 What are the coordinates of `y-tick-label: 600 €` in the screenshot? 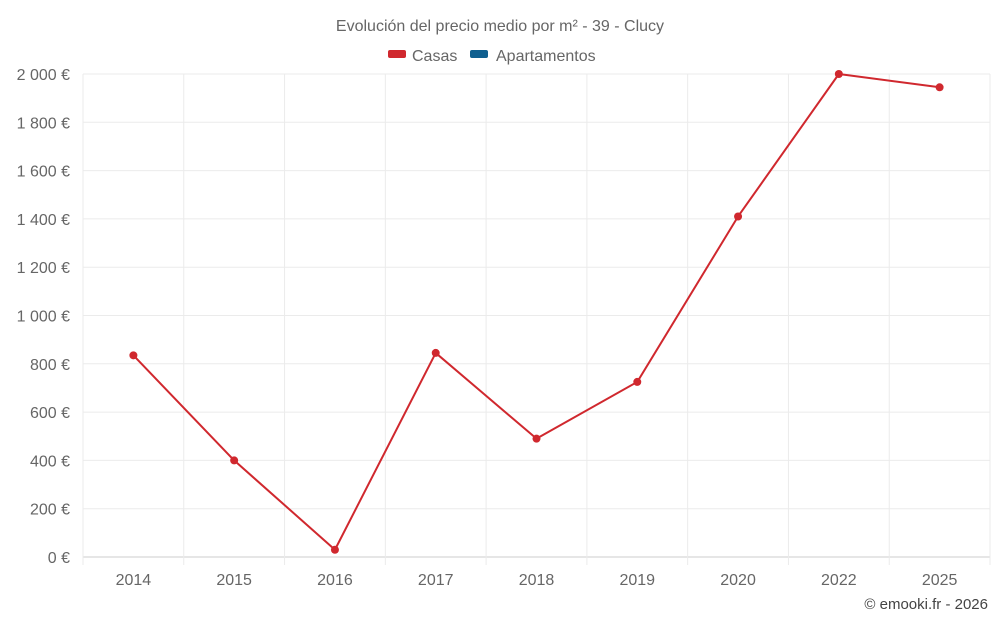 It's located at (50, 413).